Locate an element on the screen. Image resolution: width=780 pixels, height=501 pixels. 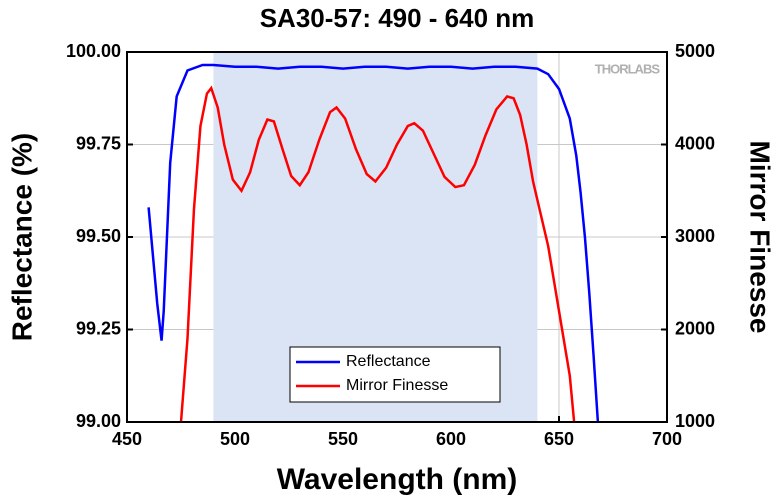
y-axis-label: Reflectance (%) is located at coordinates (21, 237).